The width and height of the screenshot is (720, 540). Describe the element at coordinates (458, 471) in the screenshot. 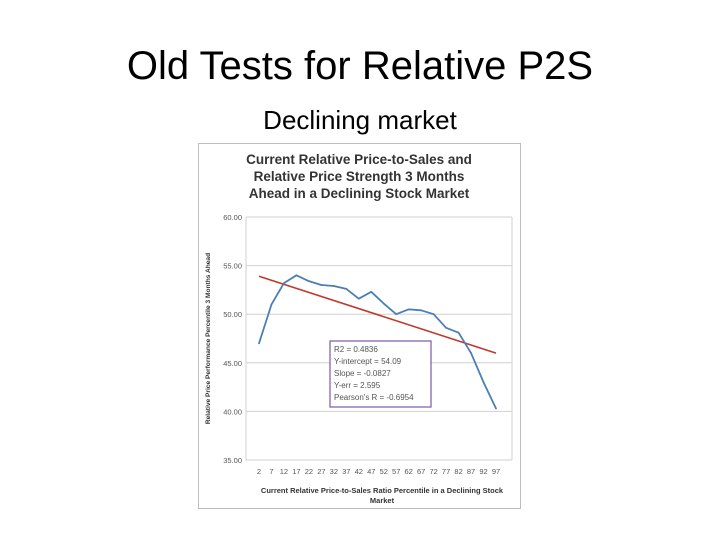

I see `x-tick-label: 82` at that location.